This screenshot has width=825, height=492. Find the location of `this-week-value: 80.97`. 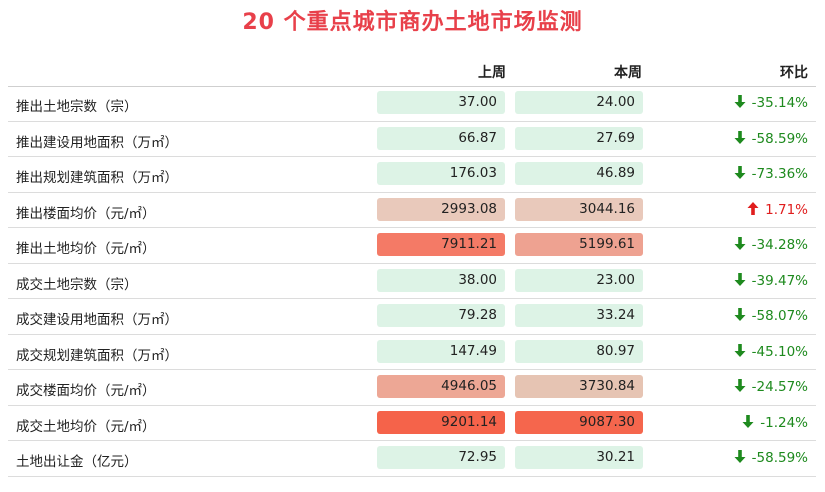

this-week-value: 80.97 is located at coordinates (579, 351).